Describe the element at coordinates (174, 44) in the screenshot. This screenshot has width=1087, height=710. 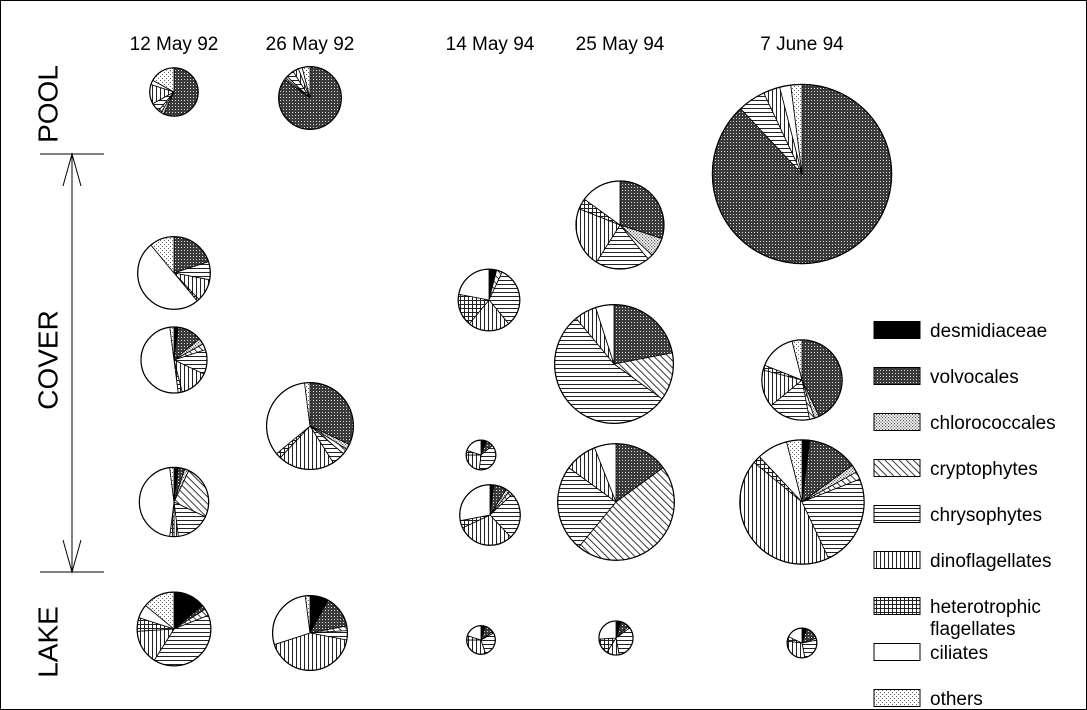
I see `date-label-12-may-92: 12 May 92` at that location.